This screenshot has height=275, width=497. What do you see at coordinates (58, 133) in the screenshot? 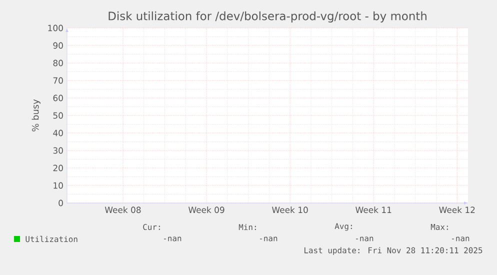
I see `y-tick-label: 40` at bounding box center [58, 133].